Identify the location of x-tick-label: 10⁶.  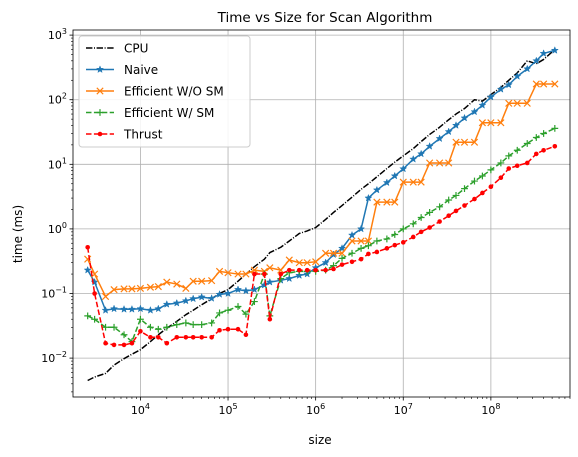
(315, 409).